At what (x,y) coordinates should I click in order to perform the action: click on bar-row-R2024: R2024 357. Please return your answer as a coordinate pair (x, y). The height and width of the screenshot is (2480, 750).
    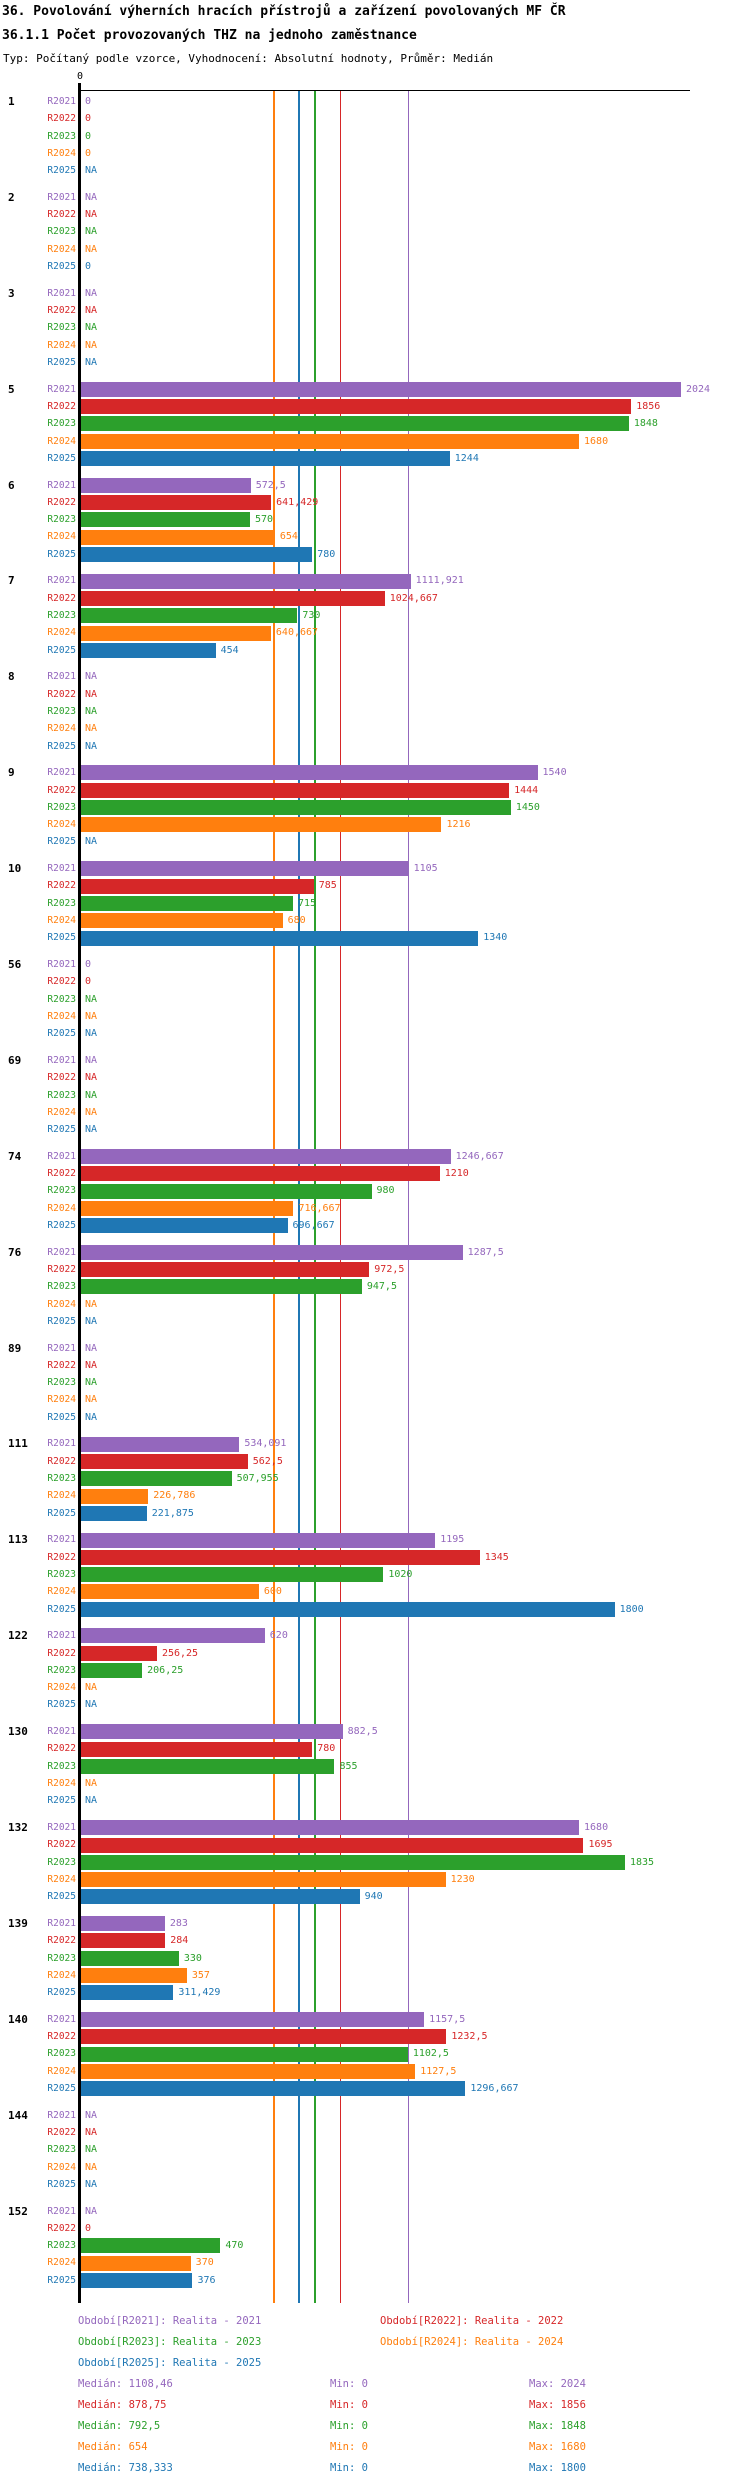
    Looking at the image, I should click on (375, 1975).